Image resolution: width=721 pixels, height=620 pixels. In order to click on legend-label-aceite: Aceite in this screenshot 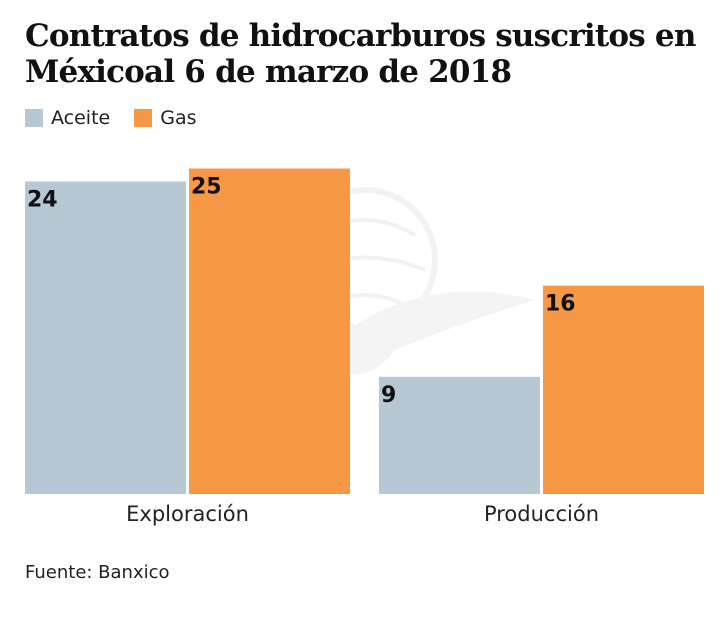, I will do `click(81, 118)`.